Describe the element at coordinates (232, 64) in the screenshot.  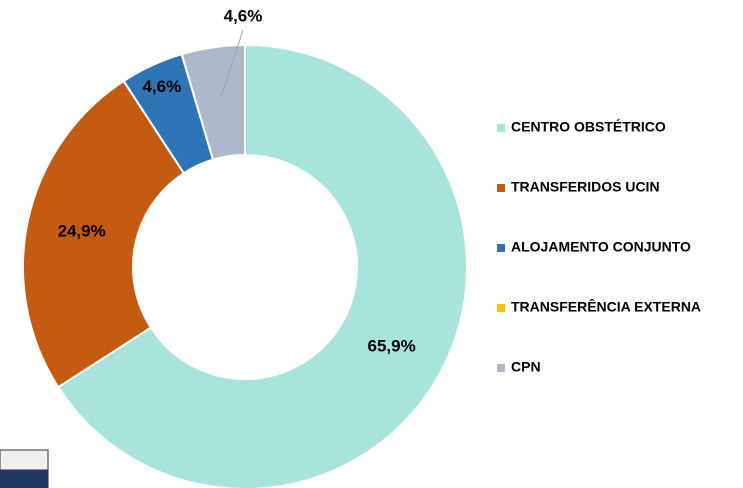
I see `leader-line` at that location.